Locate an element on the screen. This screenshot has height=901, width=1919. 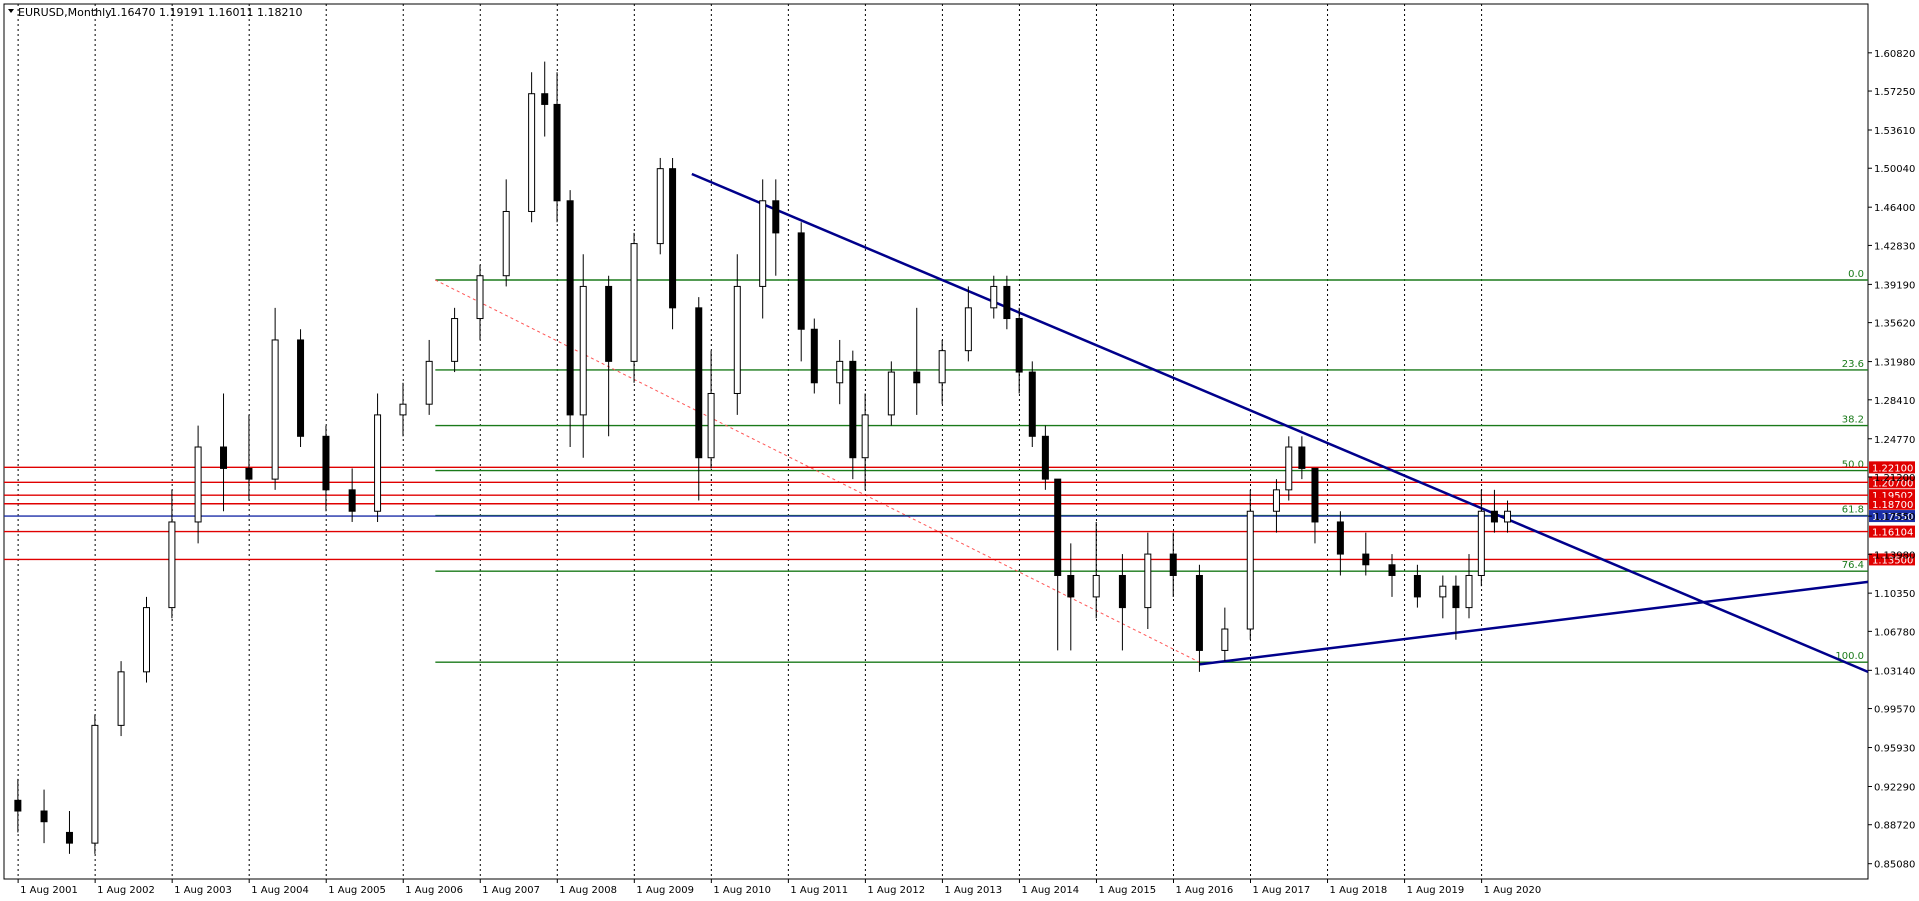
price-tick-label: 1.46400 is located at coordinates (1894, 208).